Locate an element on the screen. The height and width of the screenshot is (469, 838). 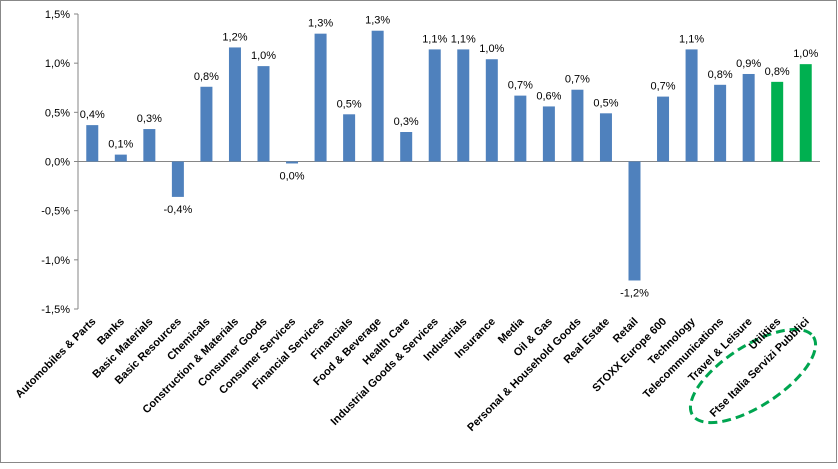
data-label: -0,4% is located at coordinates (178, 210).